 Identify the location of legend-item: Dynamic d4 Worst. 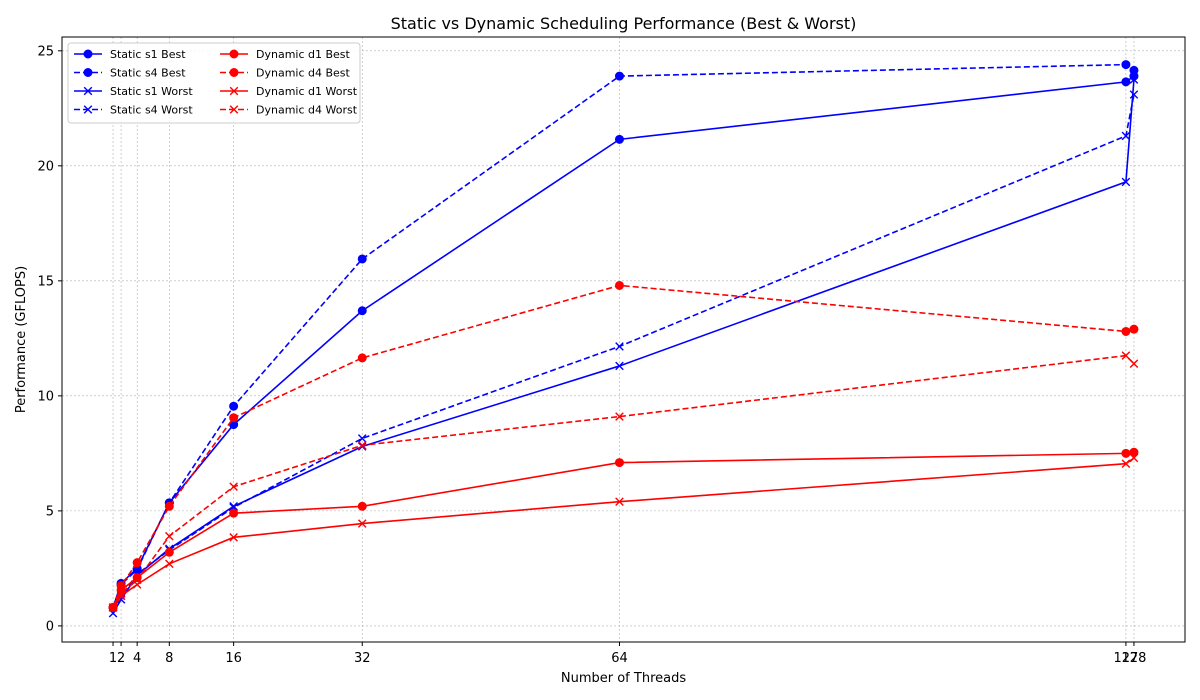
(289, 110).